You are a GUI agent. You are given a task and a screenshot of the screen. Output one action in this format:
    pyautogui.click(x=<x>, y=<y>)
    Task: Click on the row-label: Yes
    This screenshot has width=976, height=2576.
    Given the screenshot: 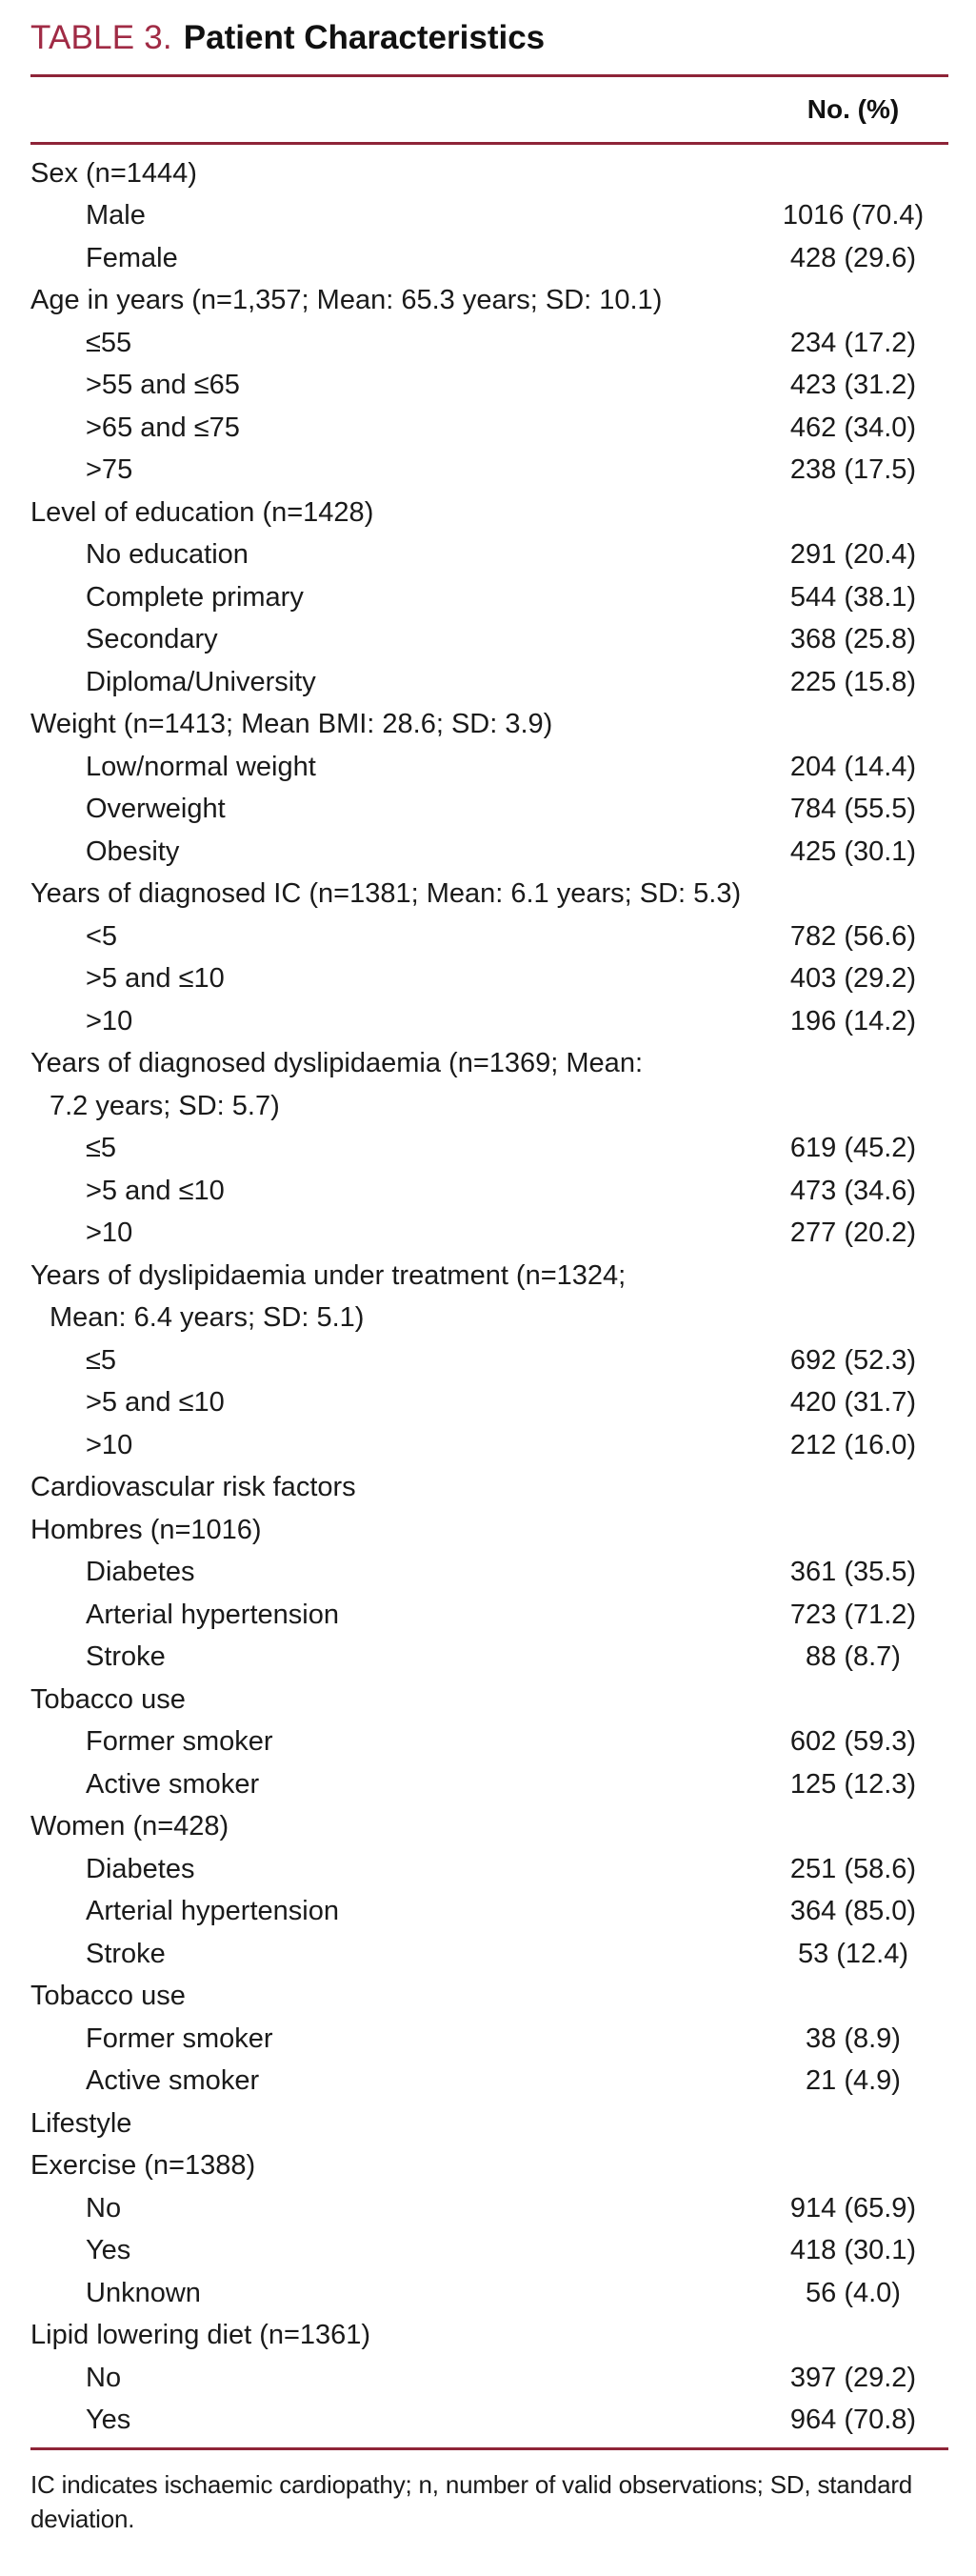 What is the action you would take?
    pyautogui.click(x=108, y=2250)
    